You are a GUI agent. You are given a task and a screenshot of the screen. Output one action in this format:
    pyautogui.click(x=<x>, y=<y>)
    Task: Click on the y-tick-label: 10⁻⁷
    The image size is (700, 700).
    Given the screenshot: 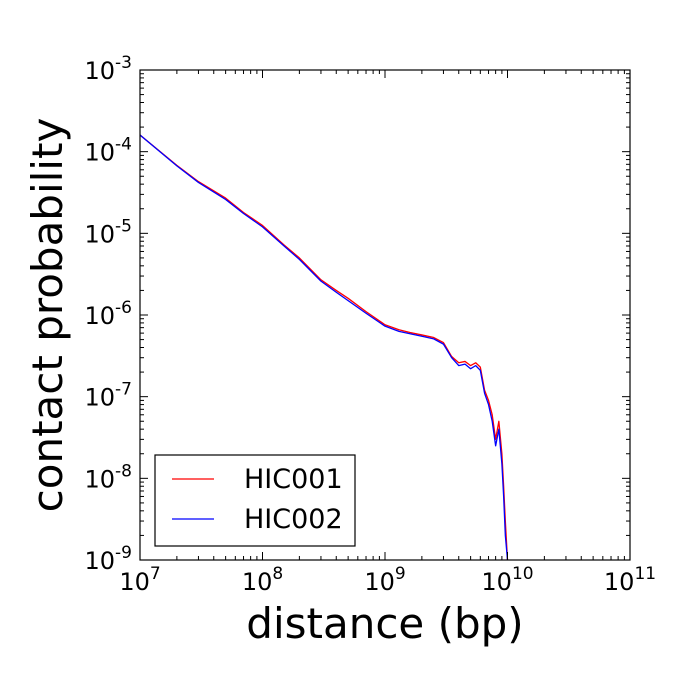 What is the action you would take?
    pyautogui.click(x=109, y=396)
    